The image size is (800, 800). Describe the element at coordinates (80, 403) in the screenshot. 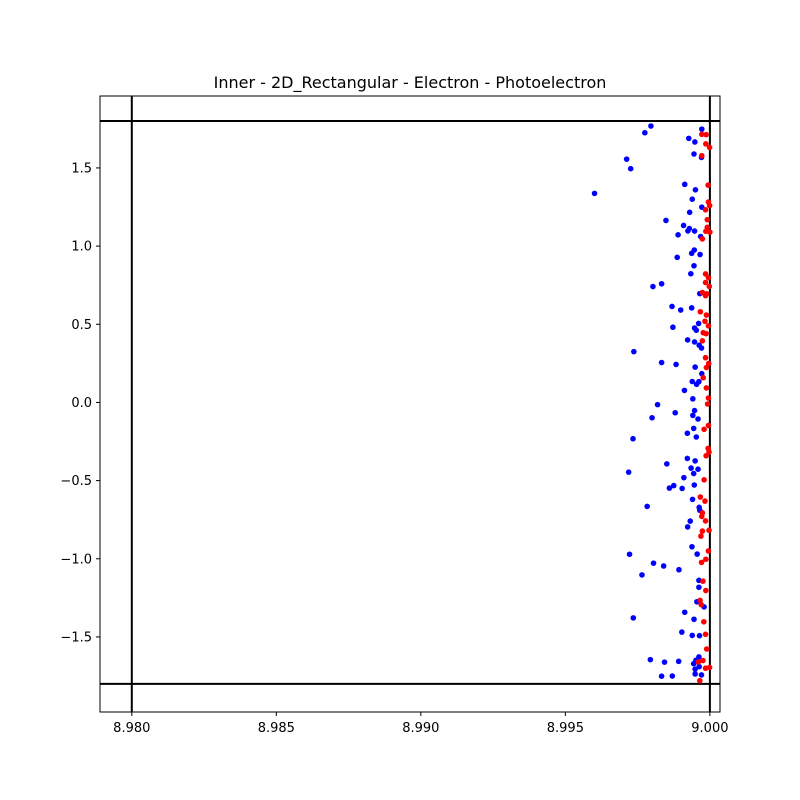

I see `y-axis: −1.5 −1.0 −0.5 0.0 0.5 1.0 1.5` at that location.